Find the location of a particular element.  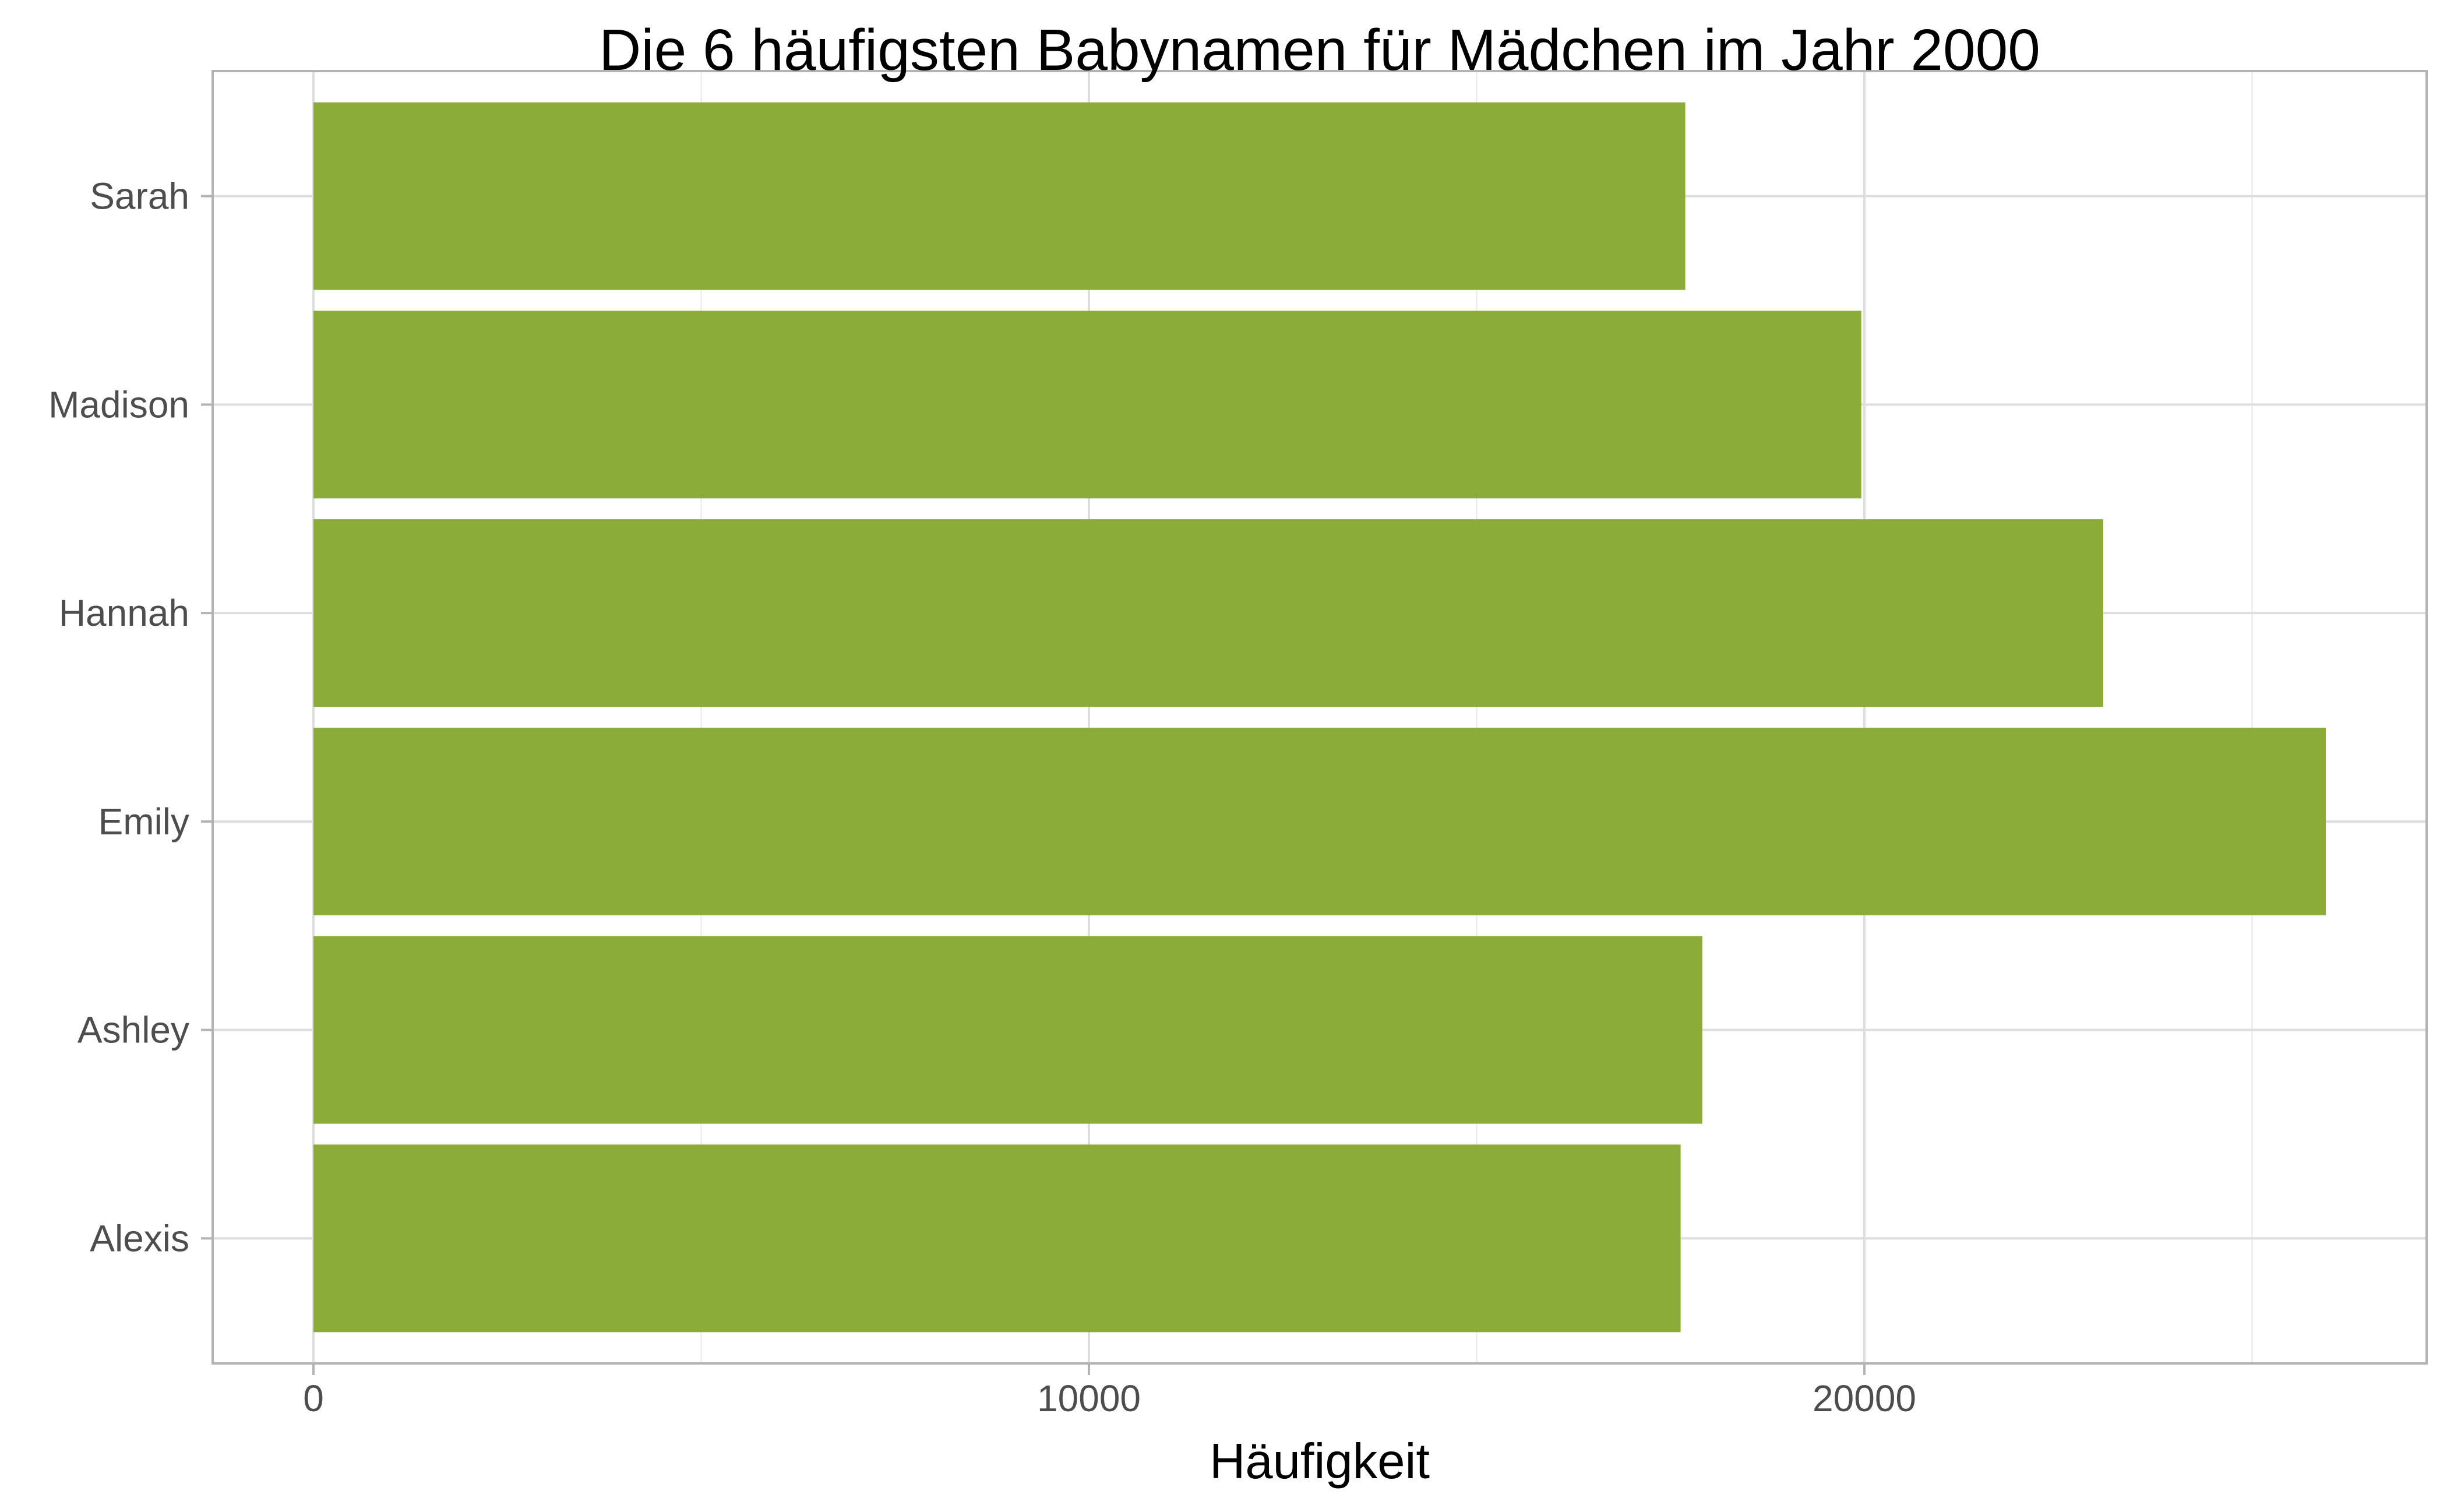

bar-alexis is located at coordinates (997, 1238).